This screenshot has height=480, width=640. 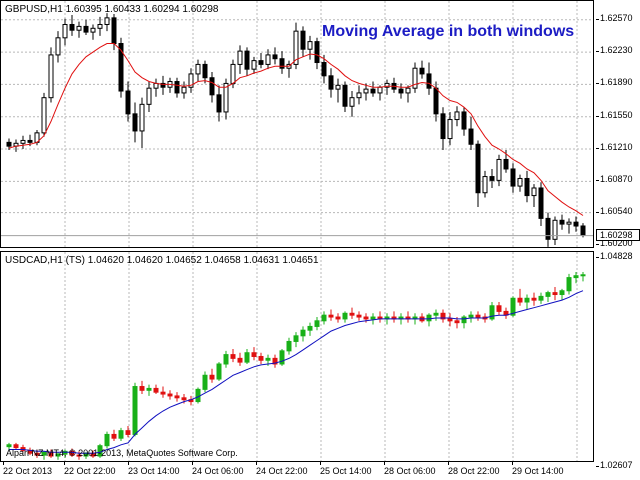 What do you see at coordinates (618, 360) in the screenshot?
I see `usdcad-price-axis: 1.04828 1.02607` at bounding box center [618, 360].